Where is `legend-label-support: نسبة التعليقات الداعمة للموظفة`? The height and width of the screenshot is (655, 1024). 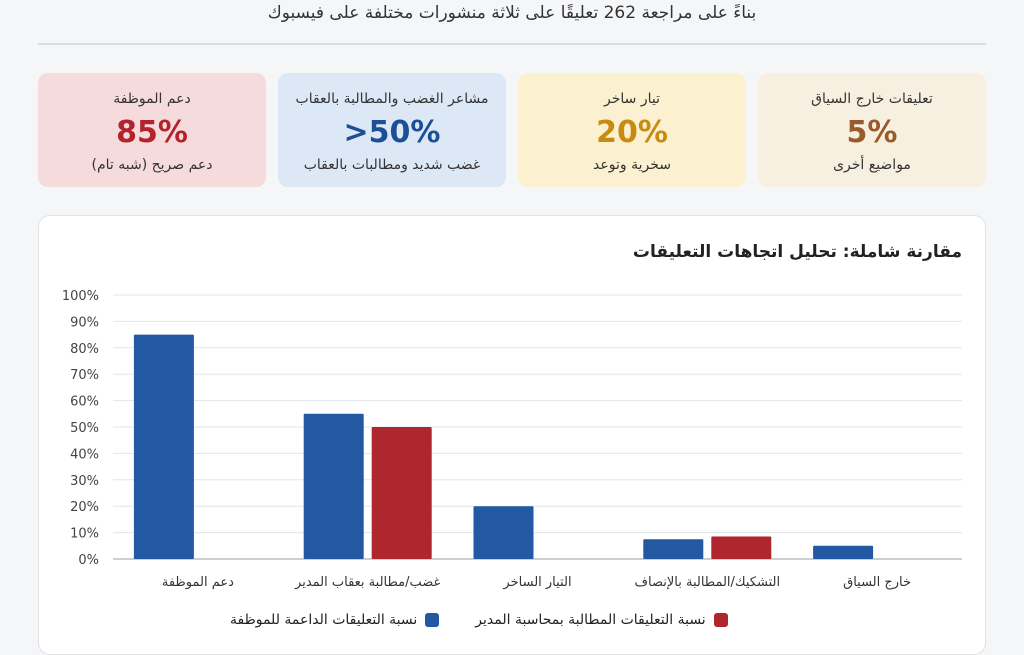
legend-label-support: نسبة التعليقات الداعمة للموظفة is located at coordinates (324, 620).